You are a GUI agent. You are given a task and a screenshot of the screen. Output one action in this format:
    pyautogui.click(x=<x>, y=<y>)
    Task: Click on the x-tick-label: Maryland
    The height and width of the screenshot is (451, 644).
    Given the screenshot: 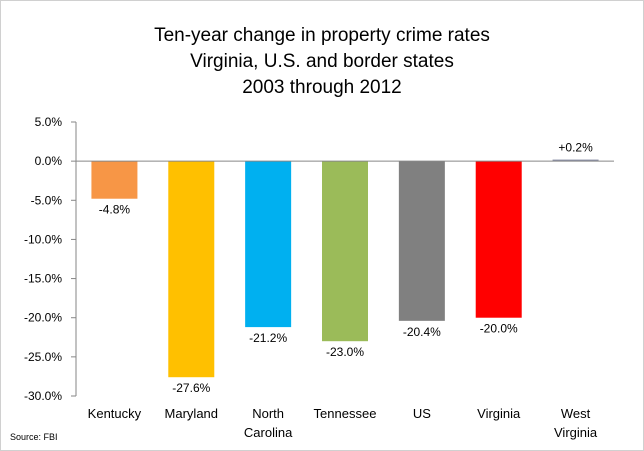 What is the action you would take?
    pyautogui.click(x=191, y=413)
    